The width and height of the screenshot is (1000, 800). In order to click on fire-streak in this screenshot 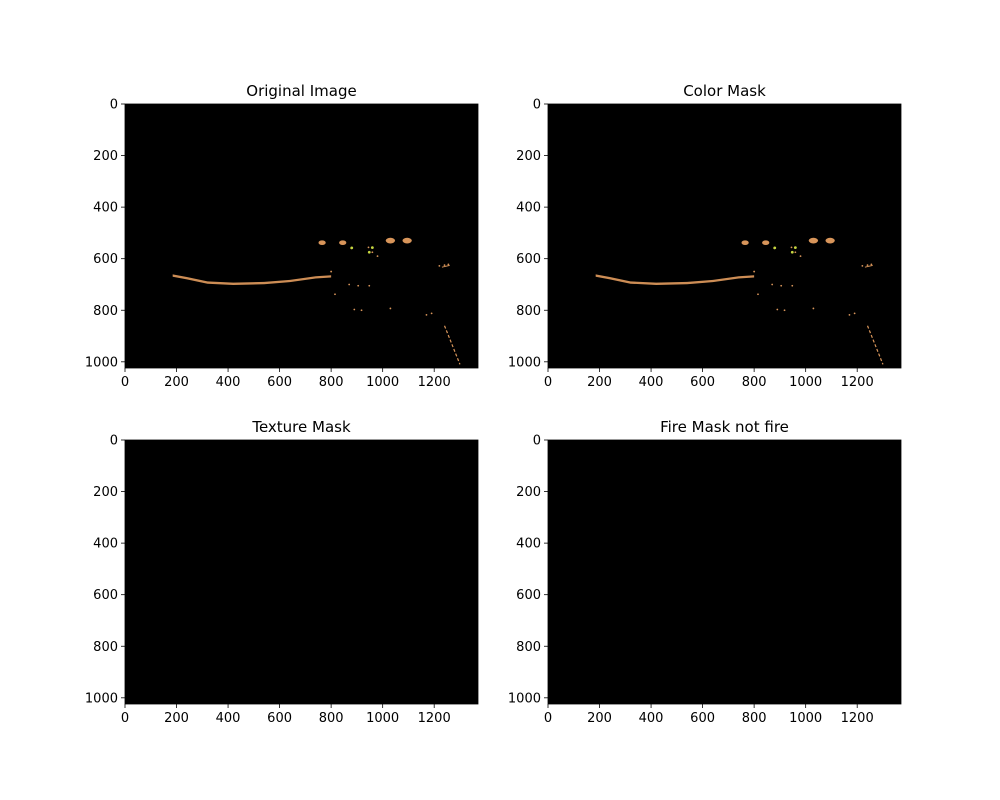, I will do `click(675, 279)`.